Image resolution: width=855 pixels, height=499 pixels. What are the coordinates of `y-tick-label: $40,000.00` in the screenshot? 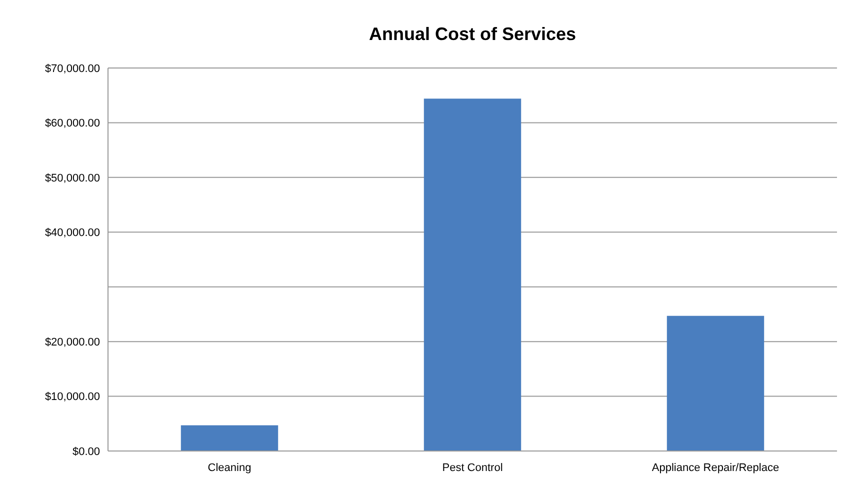 It's located at (72, 232).